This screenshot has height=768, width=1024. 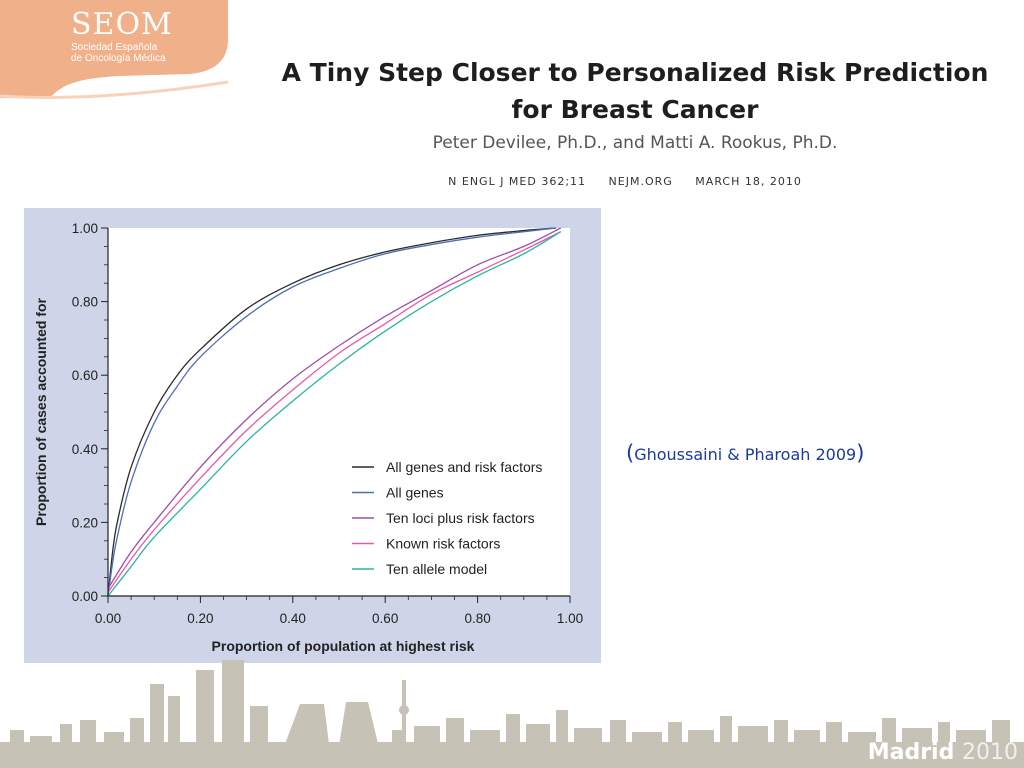 I want to click on reference-open-paren: (, so click(x=630, y=453).